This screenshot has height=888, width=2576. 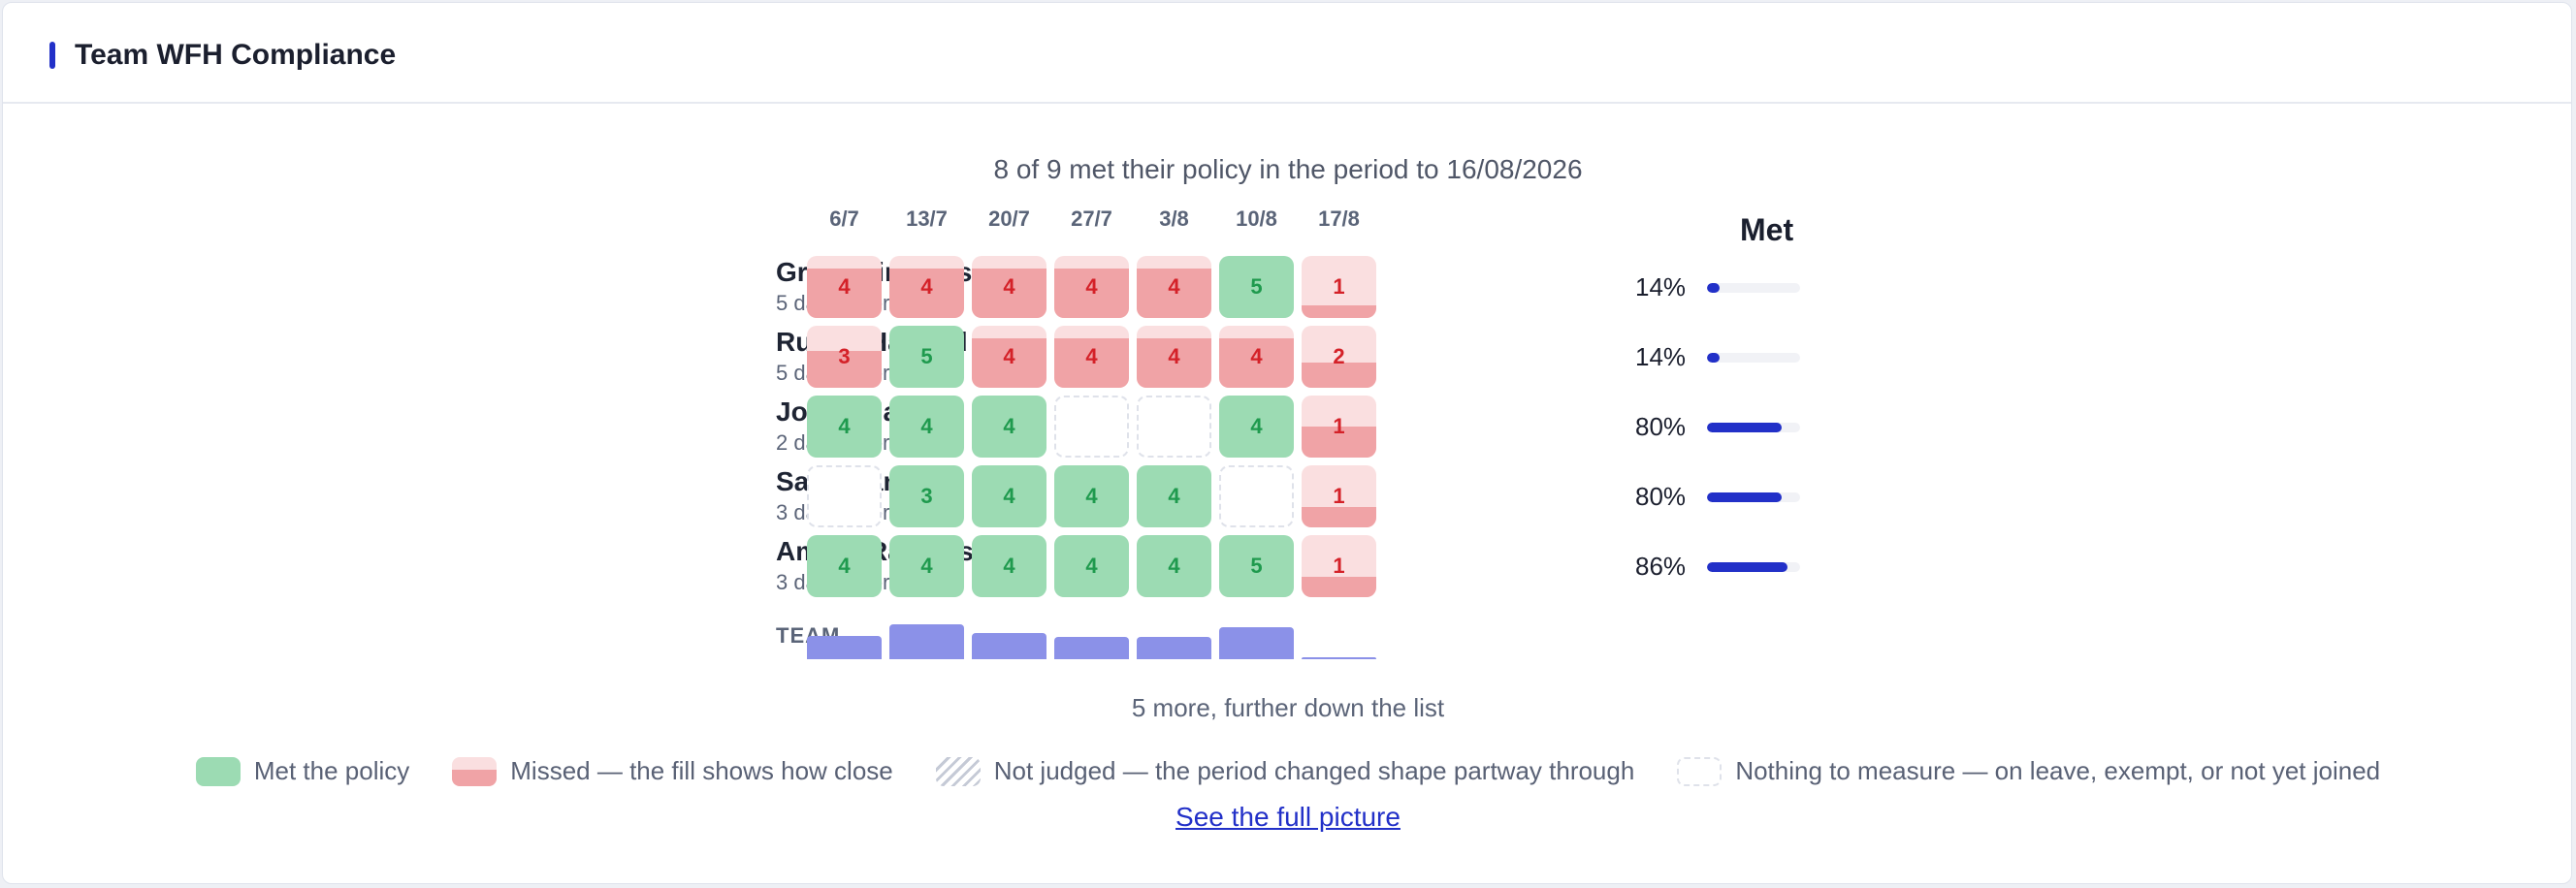 I want to click on week-cell-missed: 2, so click(x=1339, y=357).